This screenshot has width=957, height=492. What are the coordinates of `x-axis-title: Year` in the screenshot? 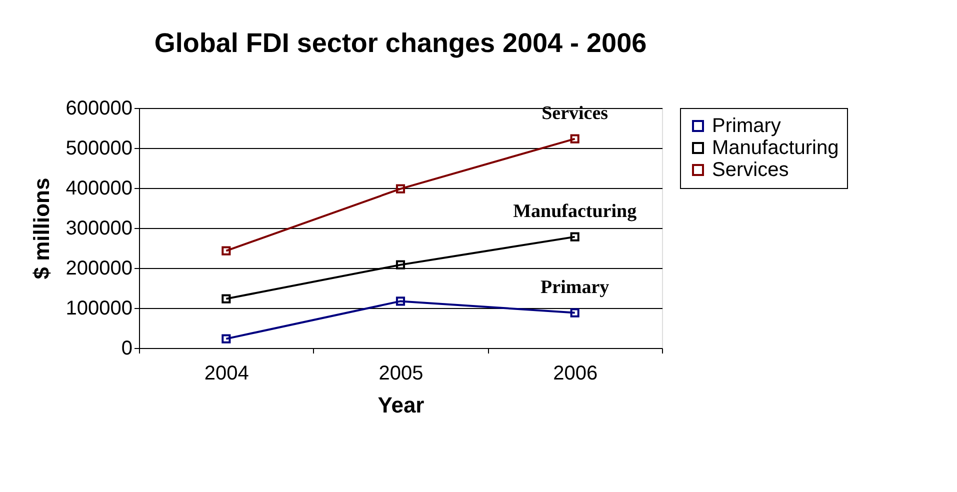 It's located at (401, 405).